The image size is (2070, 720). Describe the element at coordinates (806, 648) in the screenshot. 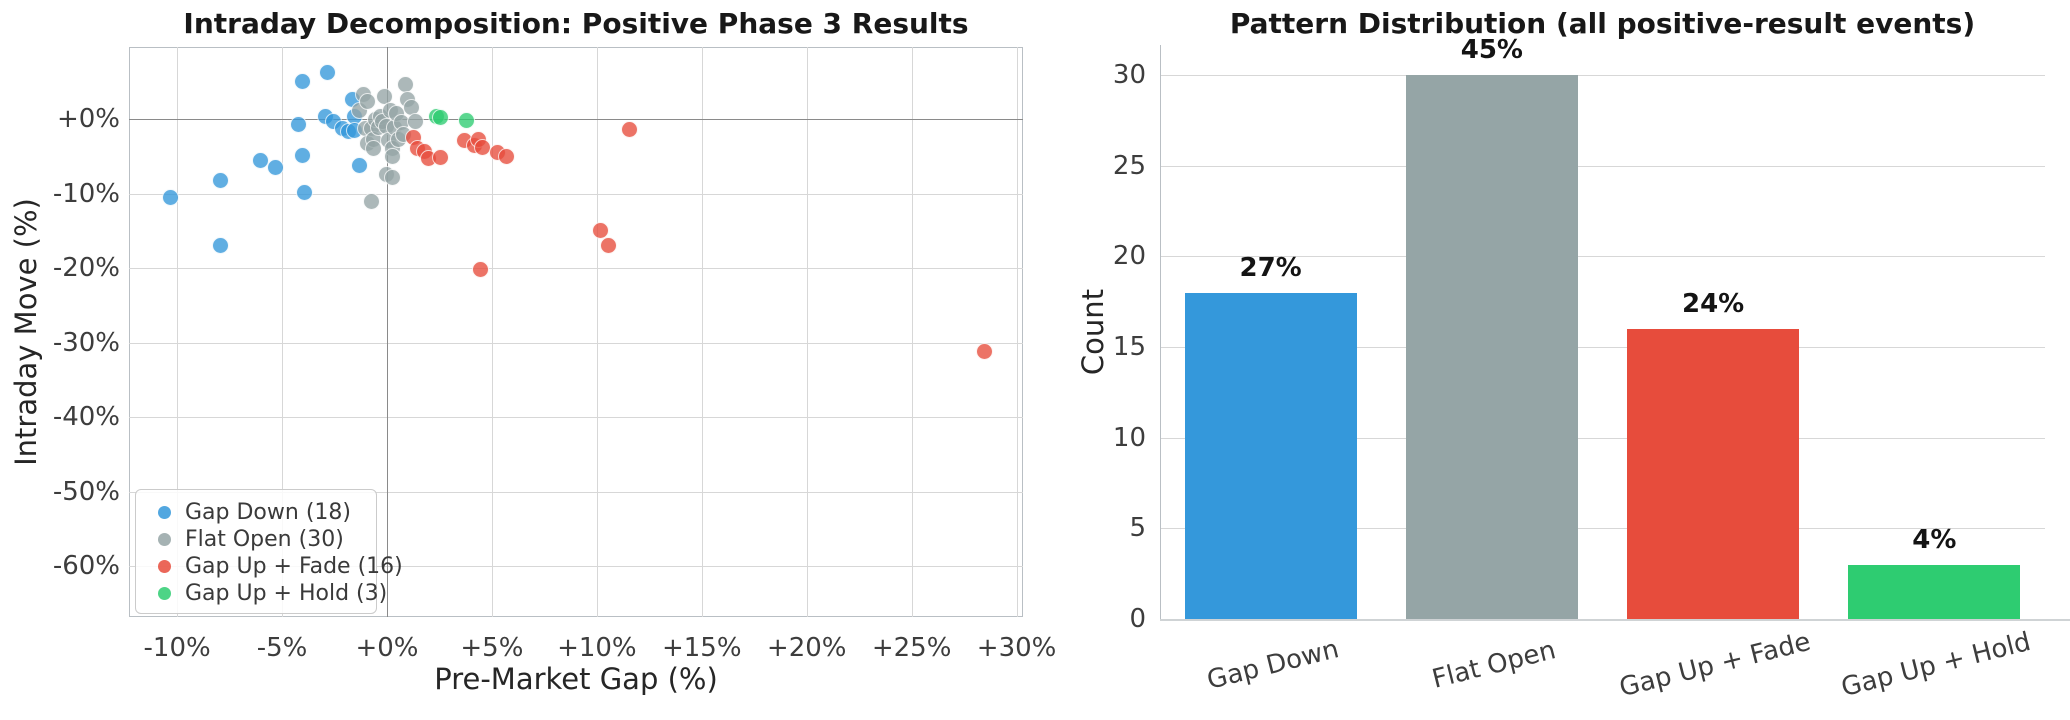

I see `scatter-xtick-label: +20%` at that location.